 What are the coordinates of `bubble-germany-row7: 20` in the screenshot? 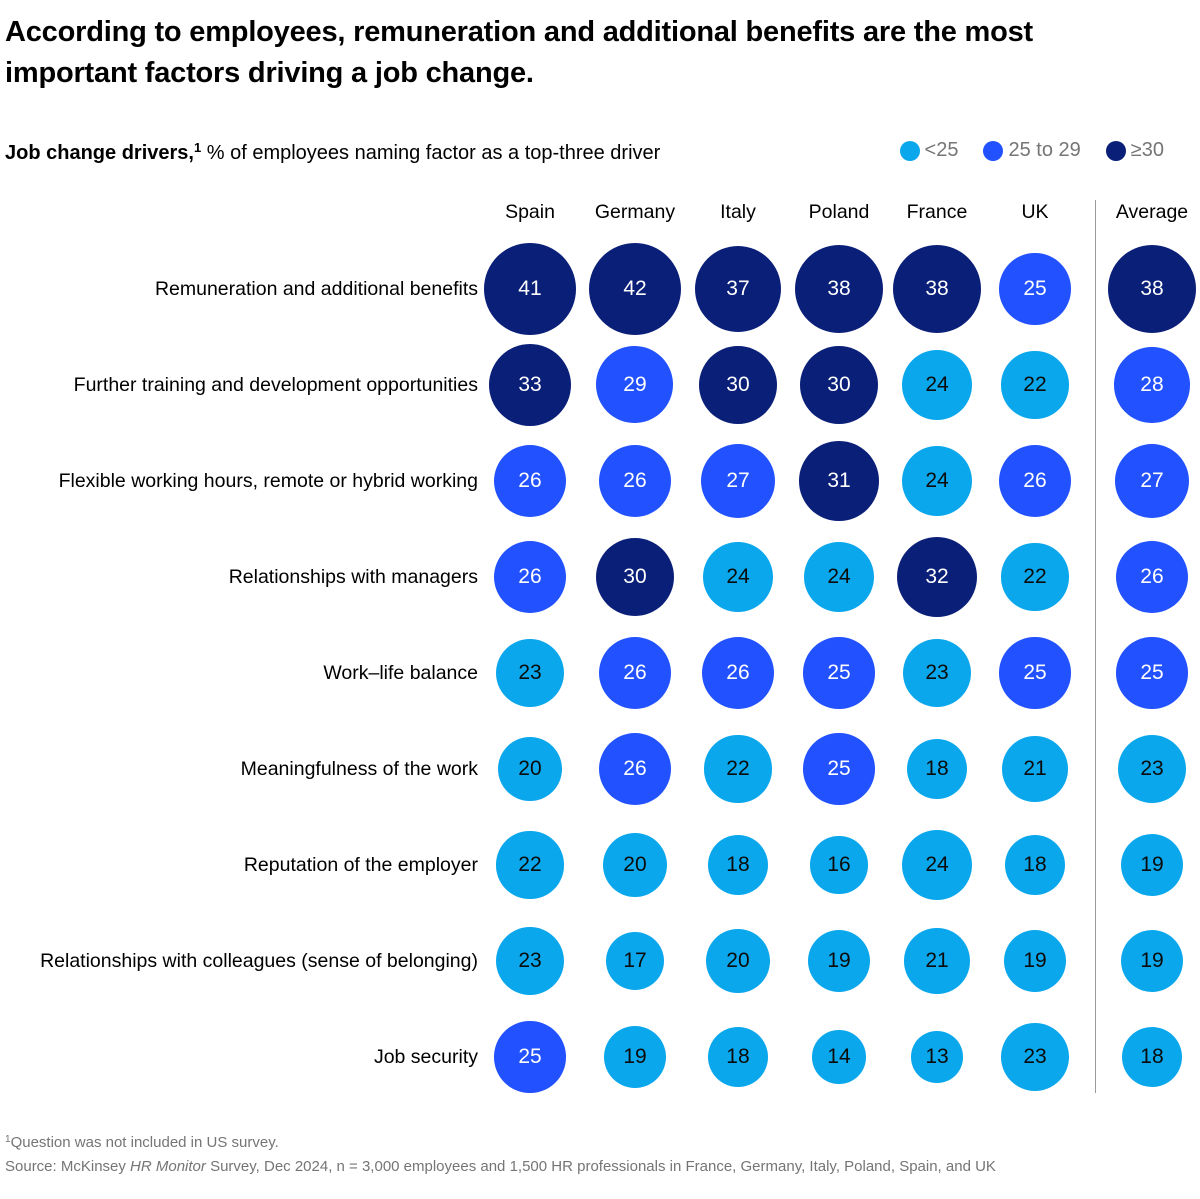 It's located at (635, 865).